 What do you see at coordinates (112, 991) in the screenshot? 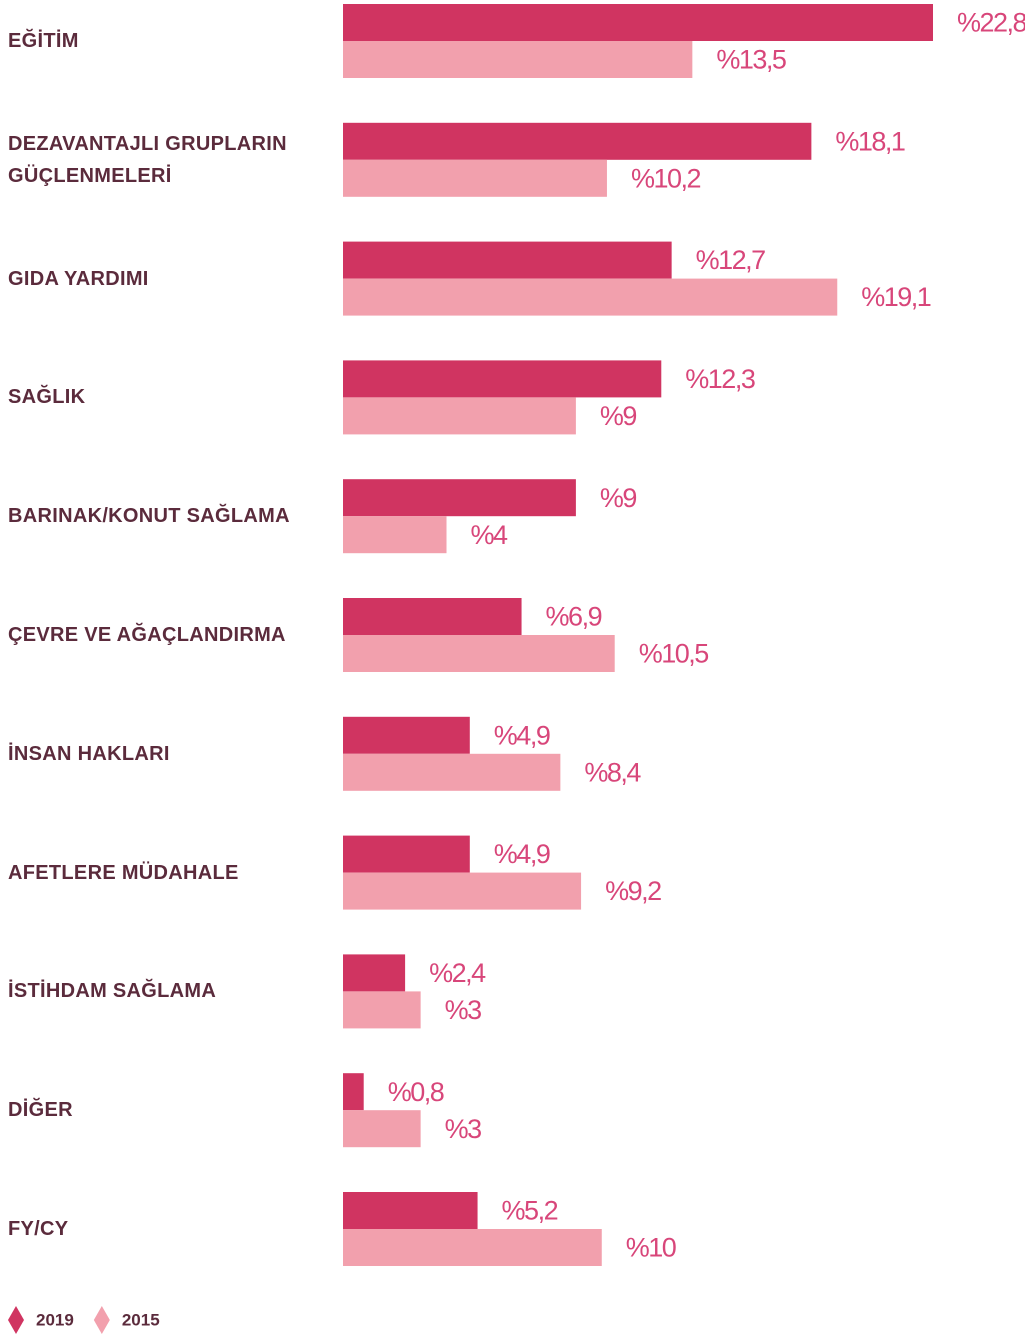
I see `category-label: İSTİHDAM SAĞLAMA` at bounding box center [112, 991].